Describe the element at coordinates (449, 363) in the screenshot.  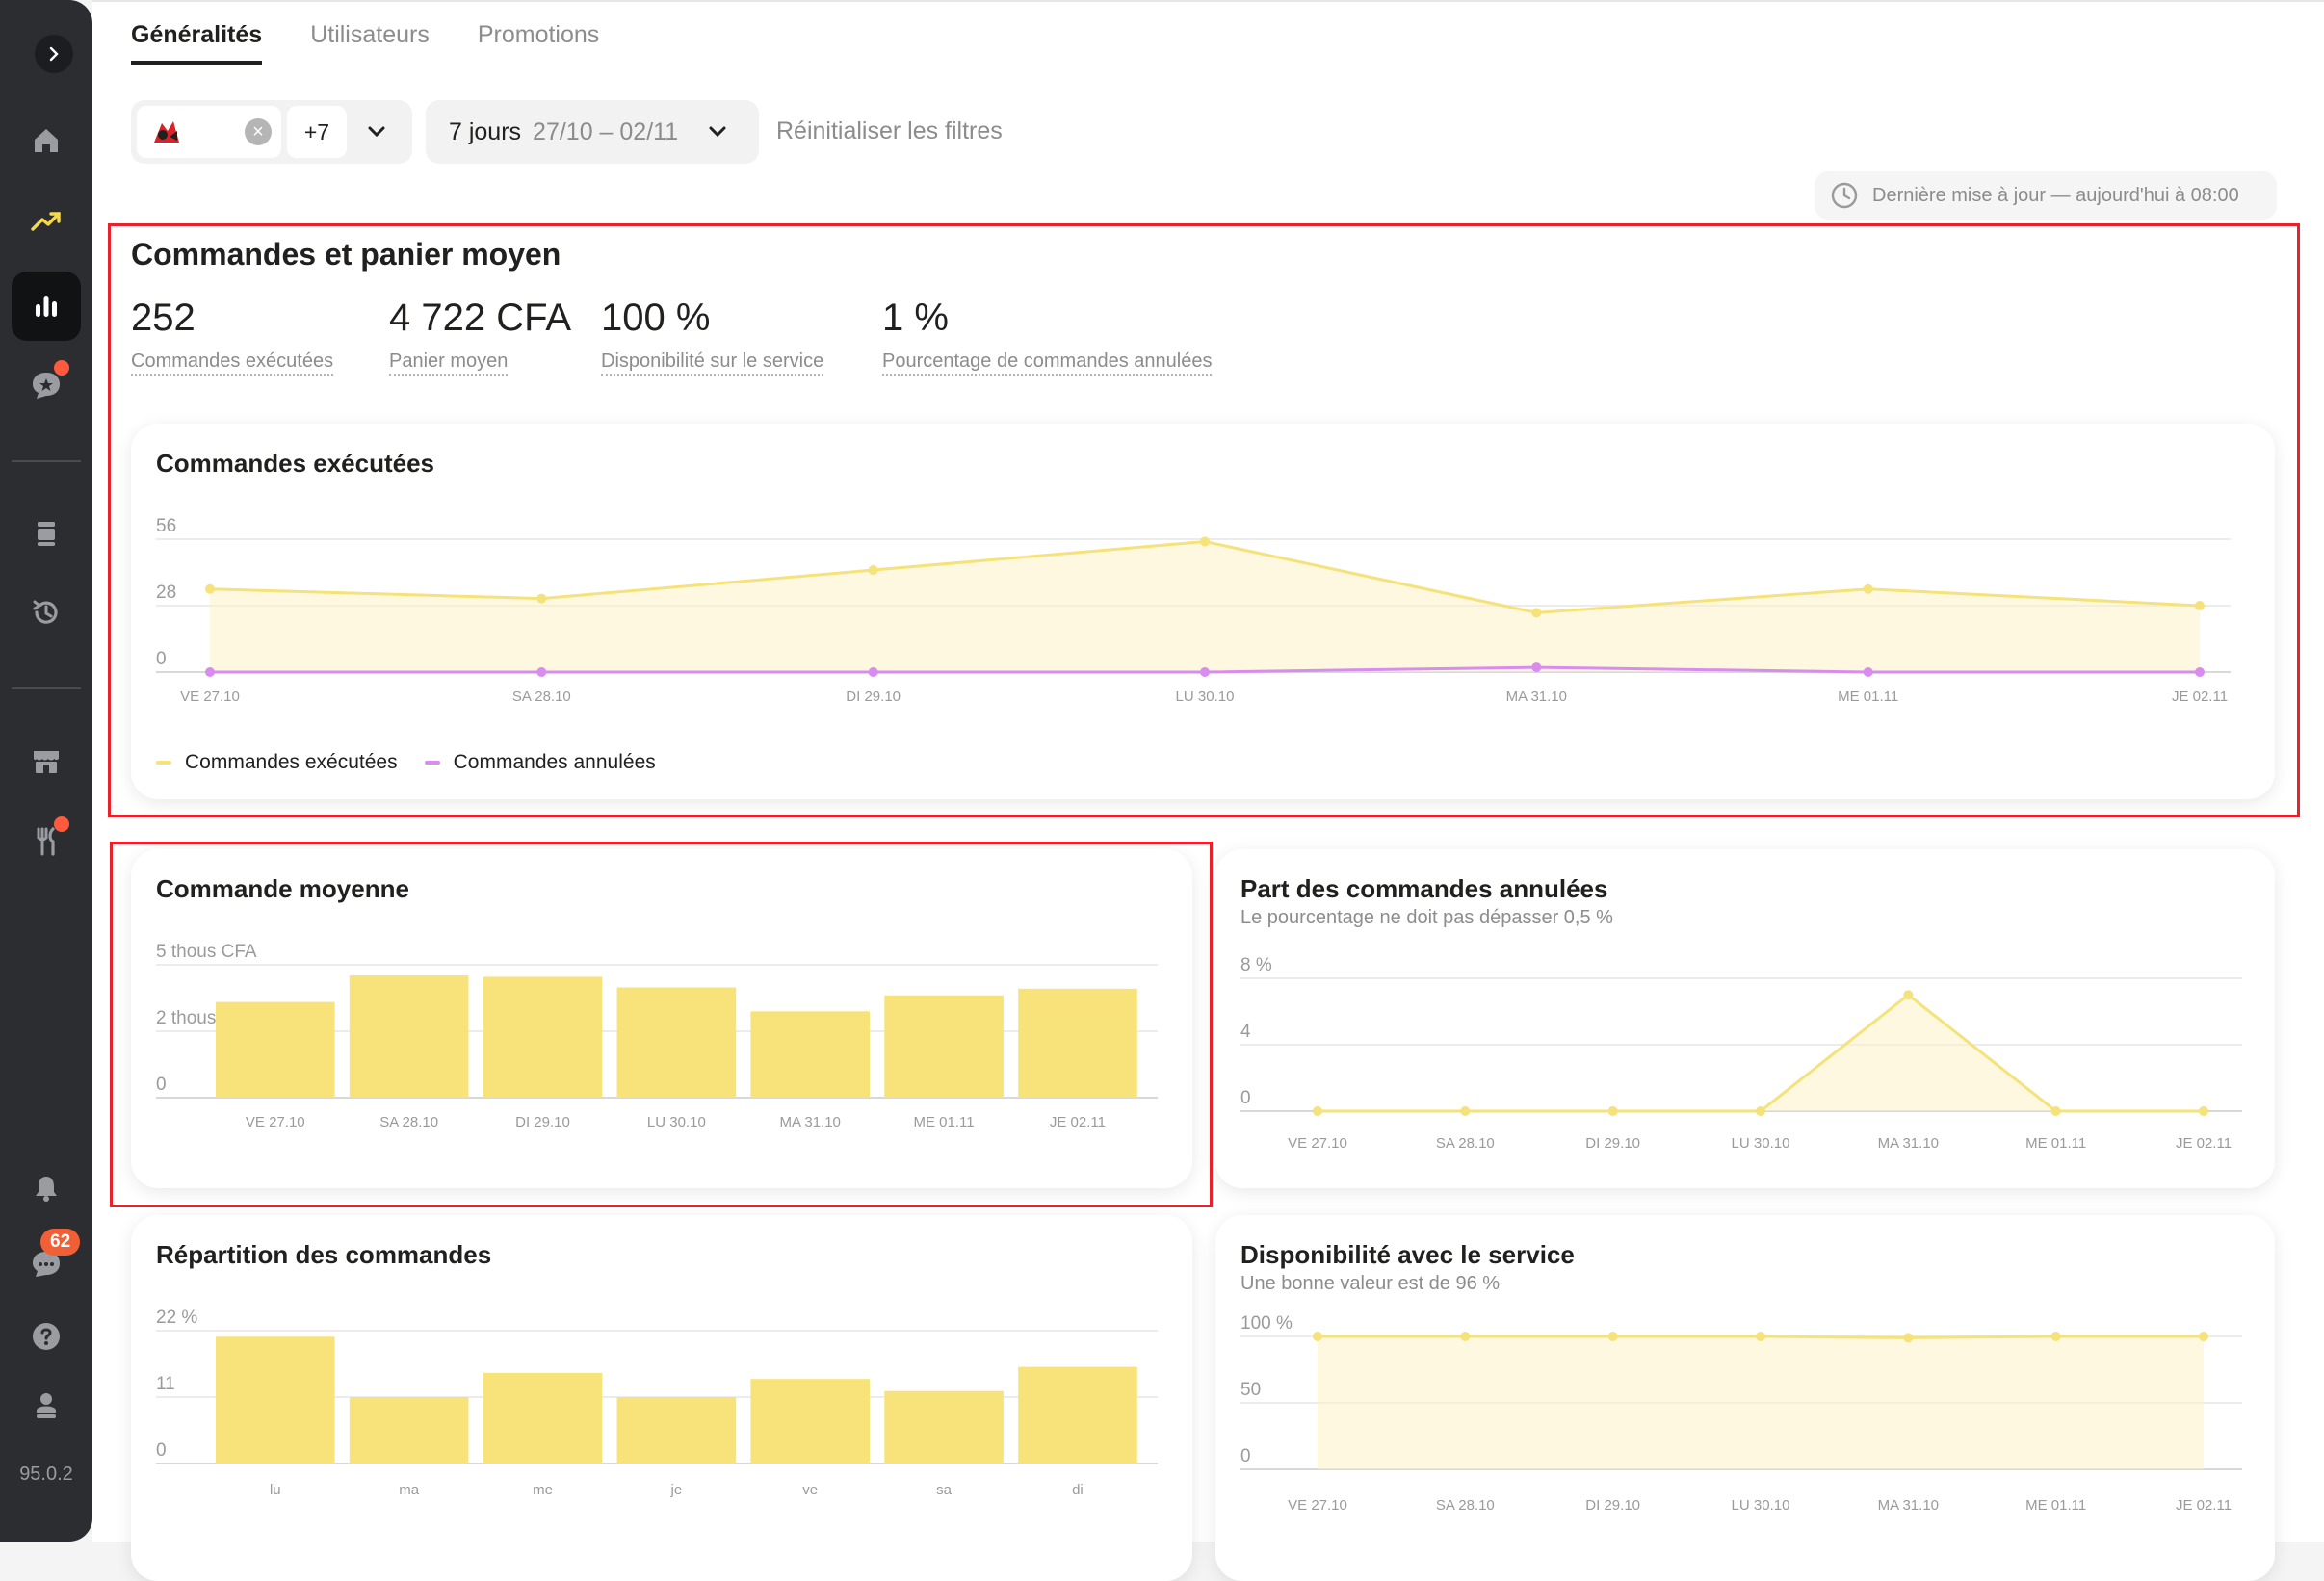
I see `kpi-basket-label: Panier moyen` at that location.